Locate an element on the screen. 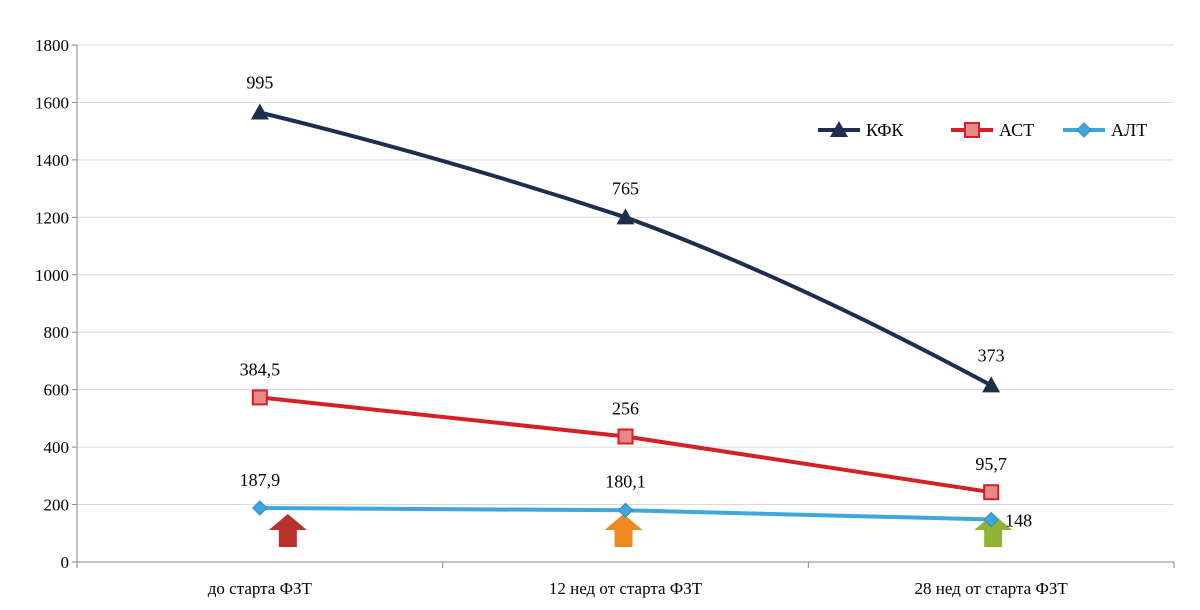  data-label: 256 is located at coordinates (625, 408).